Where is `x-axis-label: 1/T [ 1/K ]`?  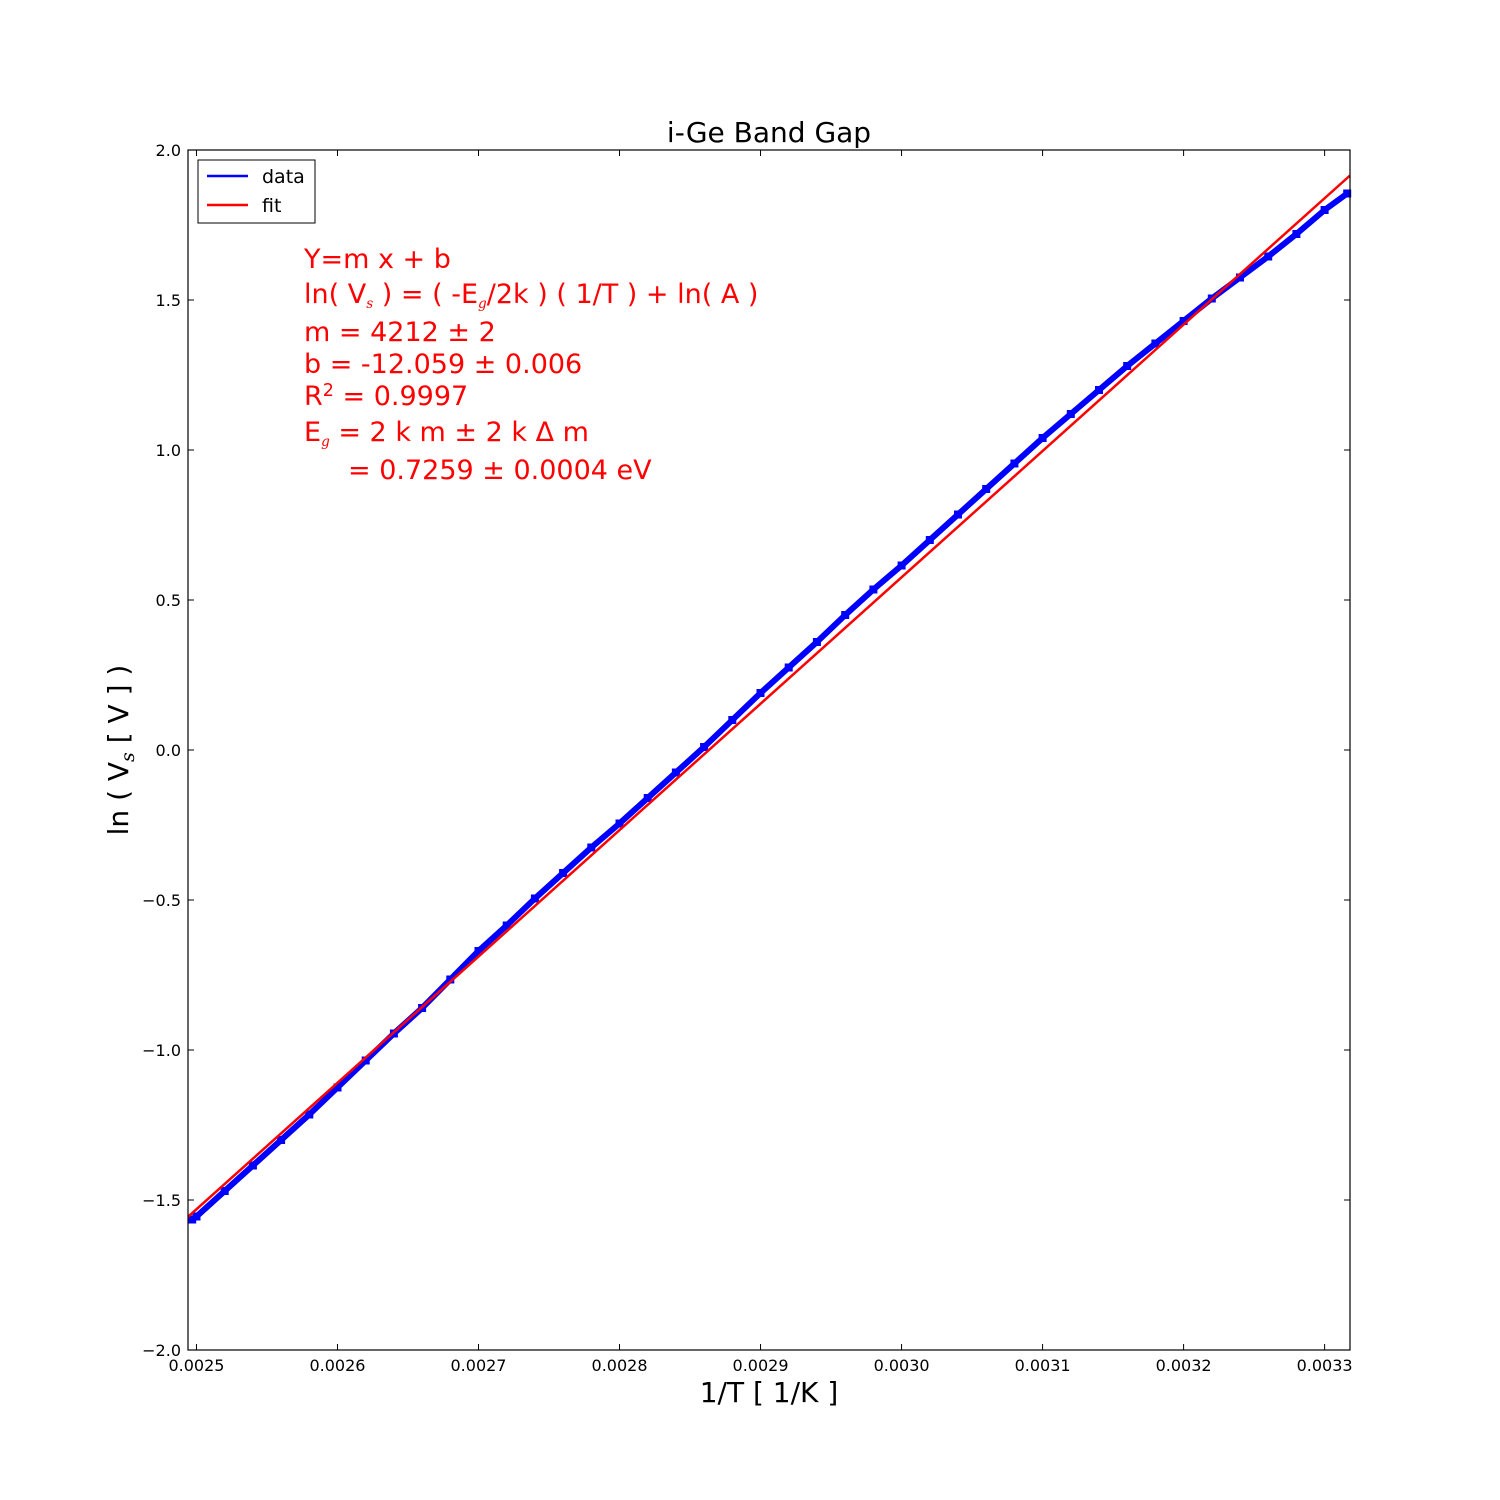
x-axis-label: 1/T [ 1/K ] is located at coordinates (769, 1392).